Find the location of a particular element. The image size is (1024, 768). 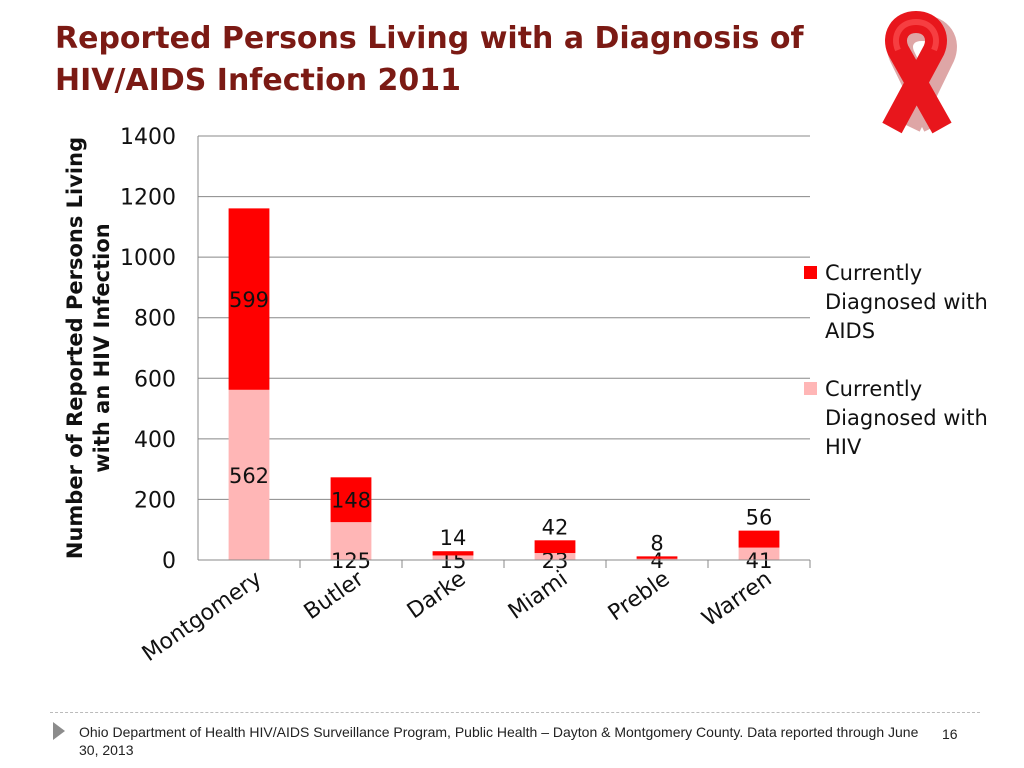

x-category-label: Miami is located at coordinates (538, 595).